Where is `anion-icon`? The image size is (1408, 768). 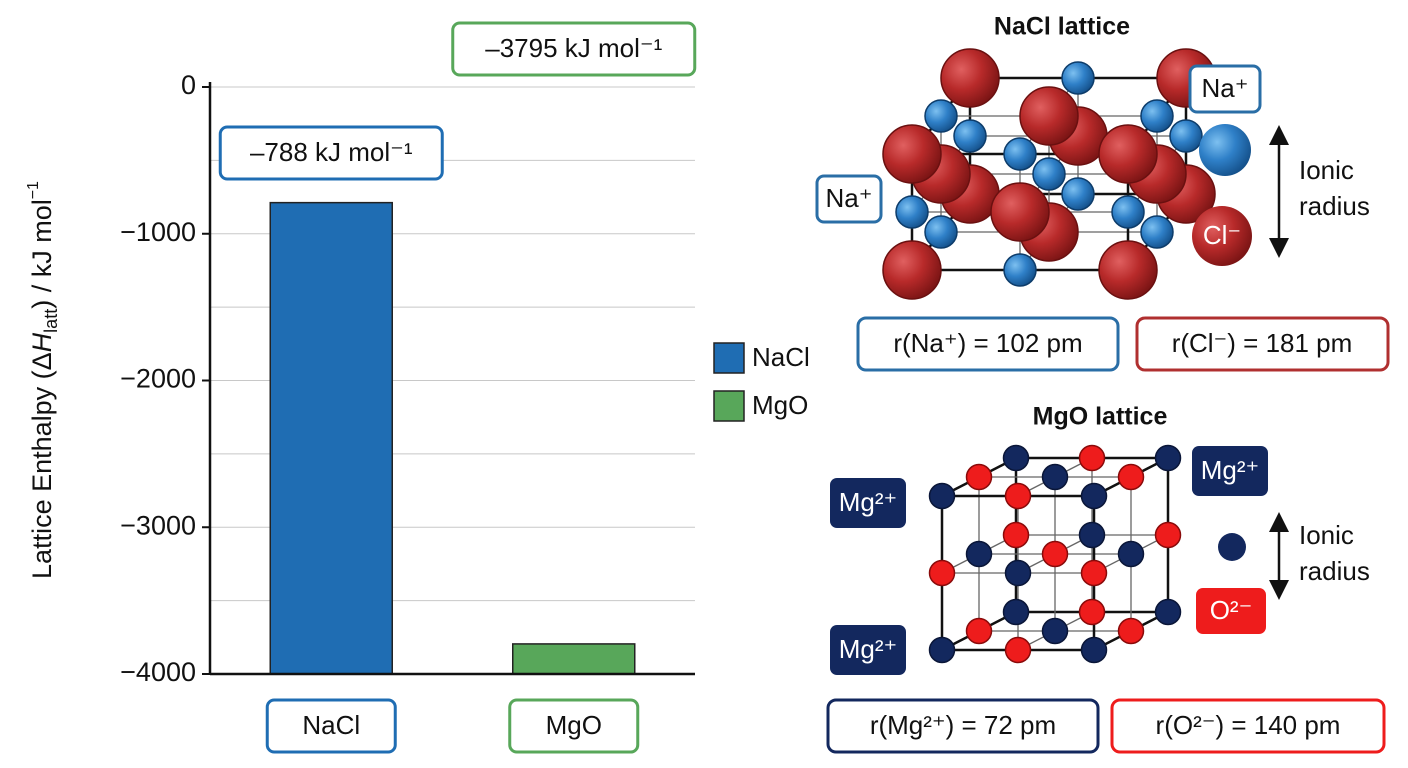 anion-icon is located at coordinates (1222, 236).